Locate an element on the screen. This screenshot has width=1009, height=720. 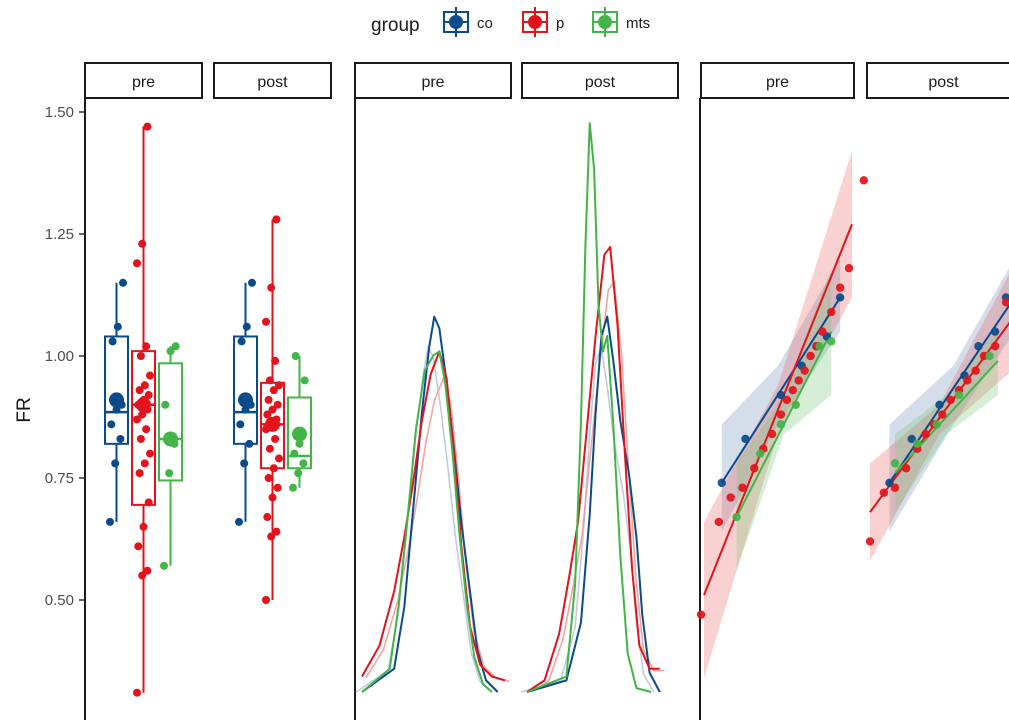
strip-label: pre is located at coordinates (777, 82).